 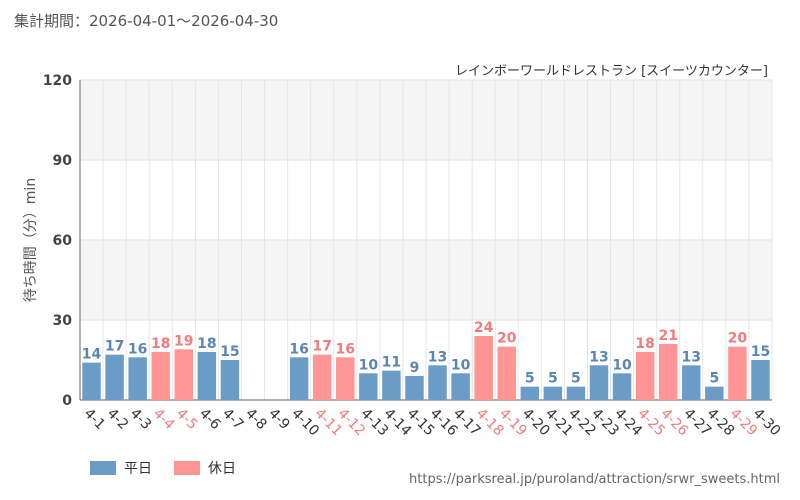 I want to click on data-label-4-22: 5, so click(x=576, y=379).